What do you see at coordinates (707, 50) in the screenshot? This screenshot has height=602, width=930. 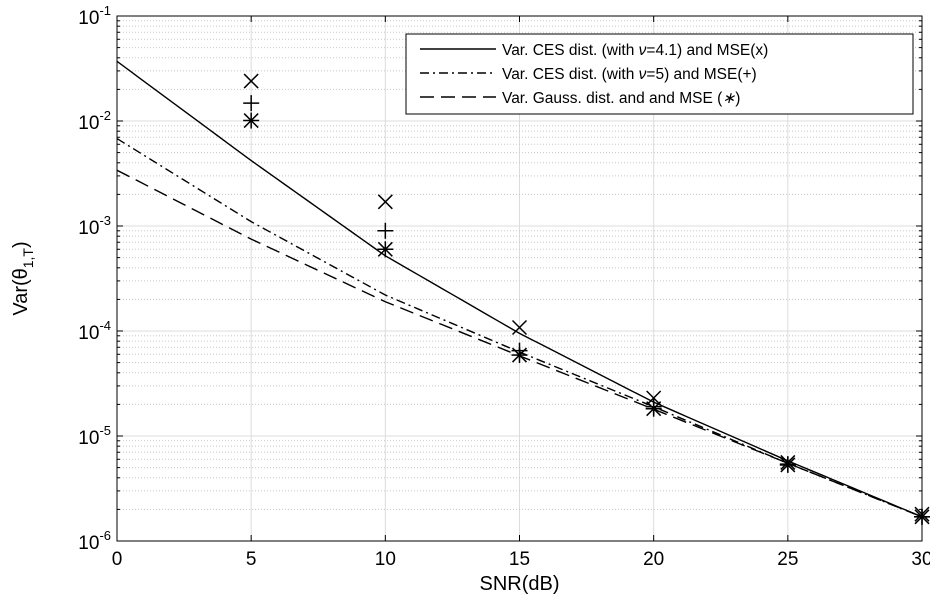 I see `legend-entry-part: =4.1) and MSE(x)` at bounding box center [707, 50].